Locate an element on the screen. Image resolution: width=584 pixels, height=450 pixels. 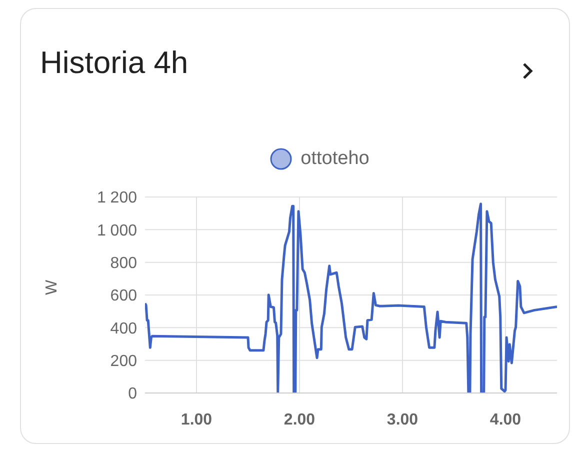
y-tick-label: 1 000 is located at coordinates (117, 231).